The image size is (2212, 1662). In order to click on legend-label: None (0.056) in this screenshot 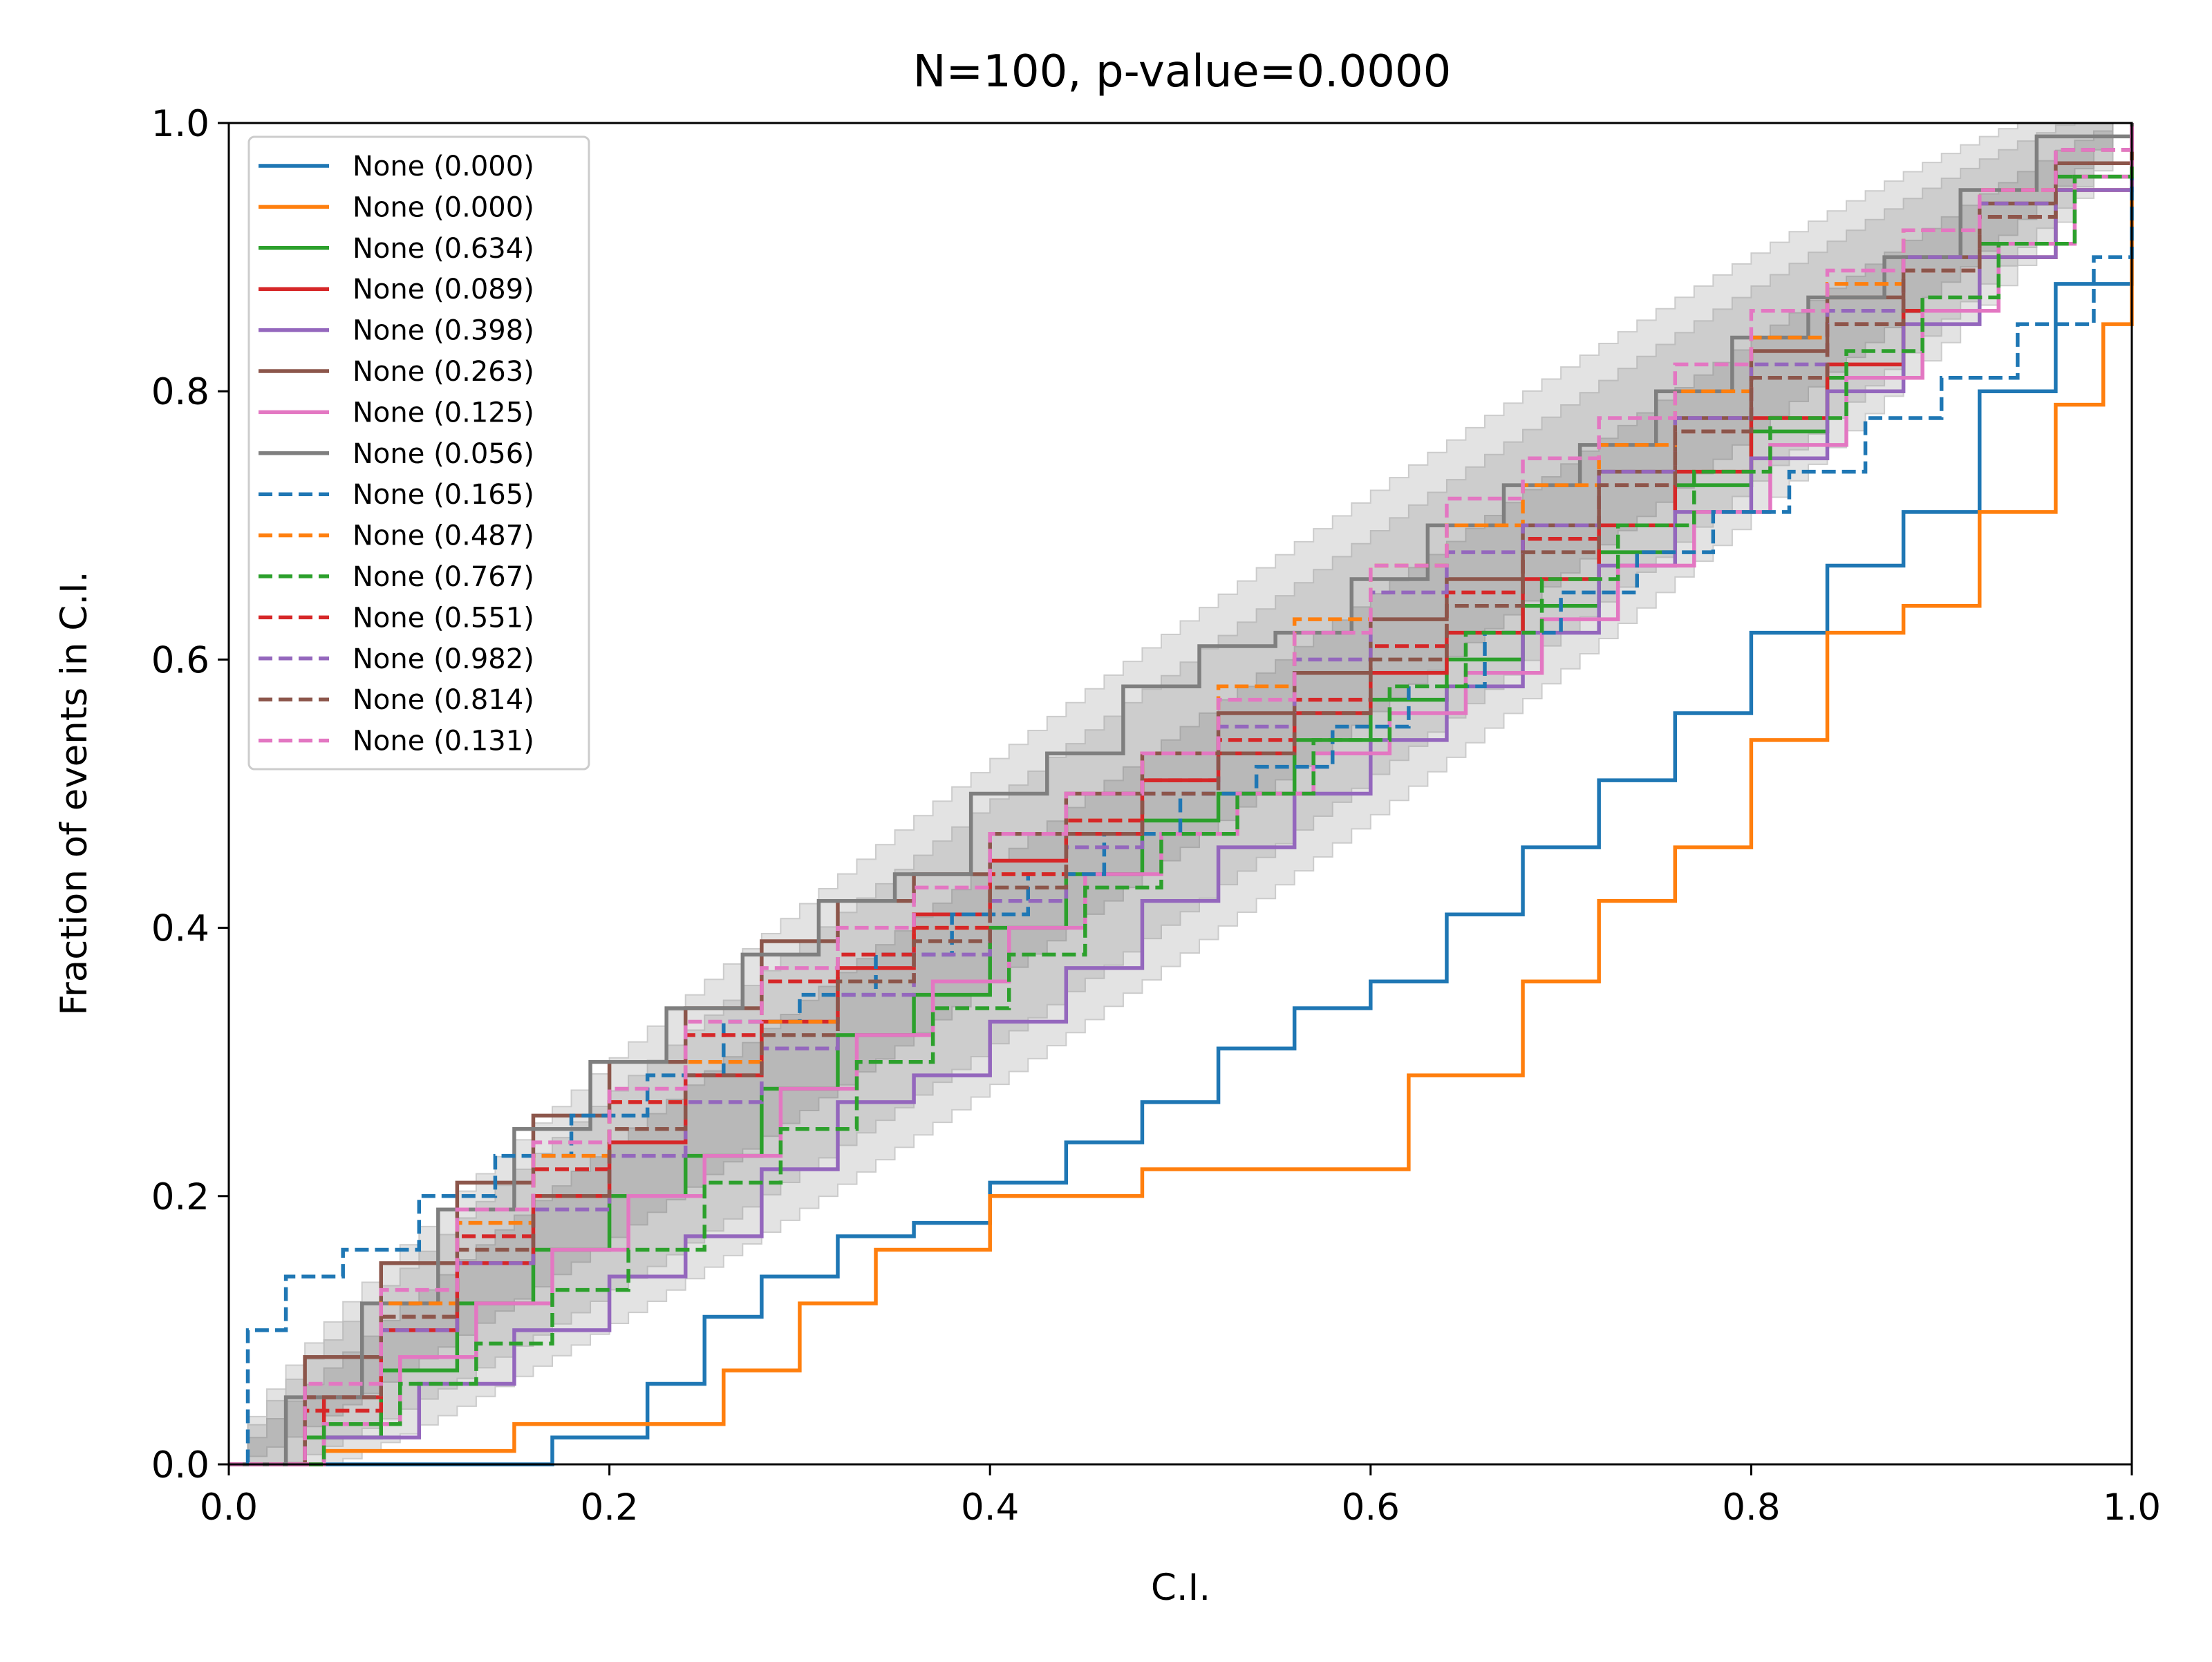, I will do `click(443, 454)`.